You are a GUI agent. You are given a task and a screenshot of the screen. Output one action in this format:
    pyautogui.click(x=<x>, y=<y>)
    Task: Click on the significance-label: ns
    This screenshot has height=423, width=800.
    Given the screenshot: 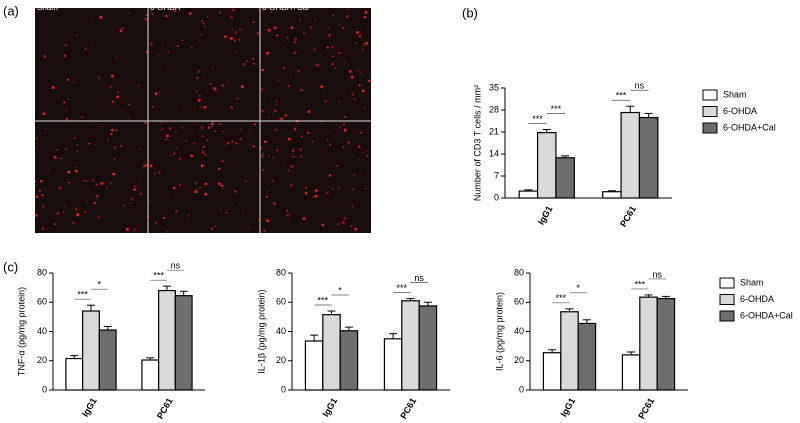 What is the action you would take?
    pyautogui.click(x=176, y=266)
    